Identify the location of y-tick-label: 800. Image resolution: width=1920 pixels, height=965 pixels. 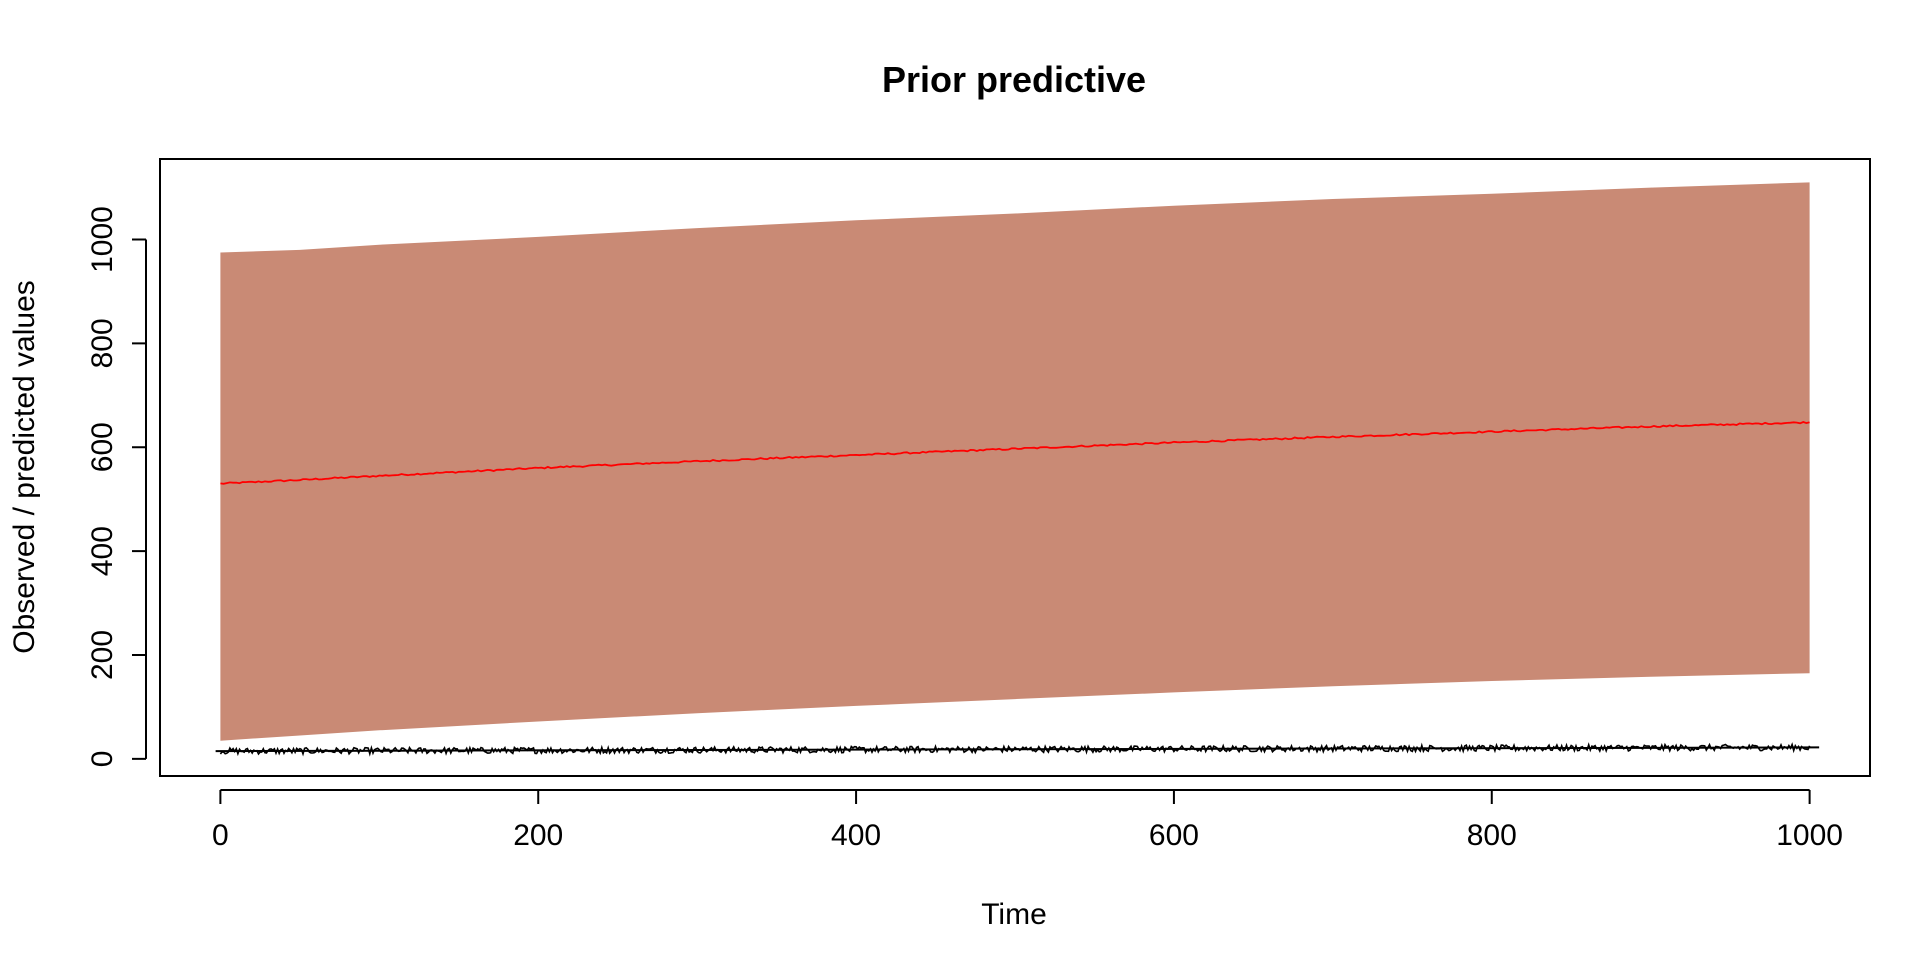
(102, 343).